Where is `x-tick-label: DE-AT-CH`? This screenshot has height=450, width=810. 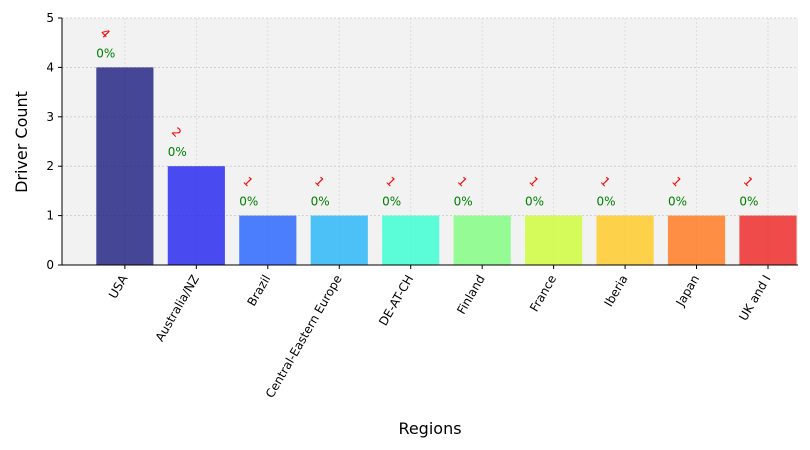
x-tick-label: DE-AT-CH is located at coordinates (396, 301).